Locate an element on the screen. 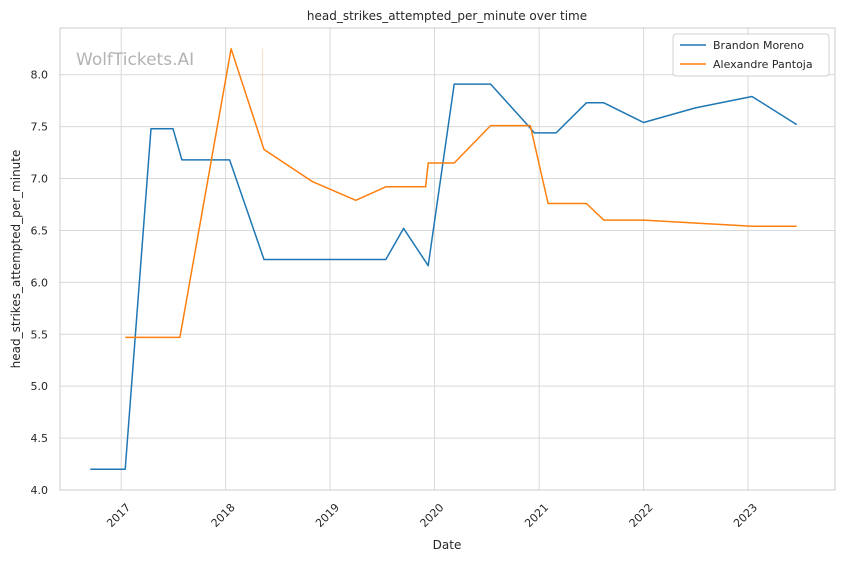  y-tick-label: 5.5 is located at coordinates (40, 334).